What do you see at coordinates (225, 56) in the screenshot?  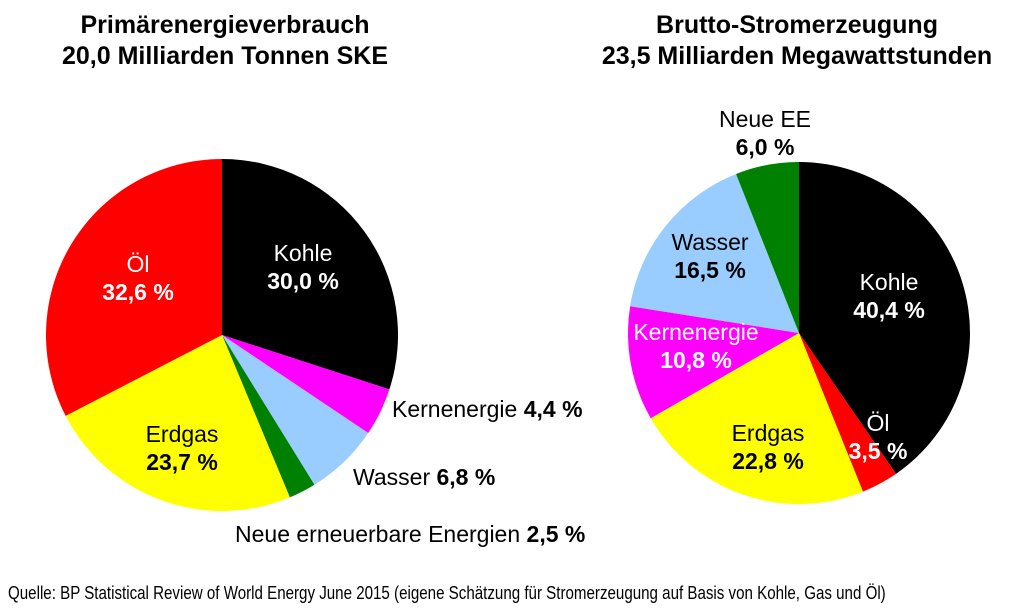 I see `title-line-2: 20,0 Milliarden Tonnen SKE` at bounding box center [225, 56].